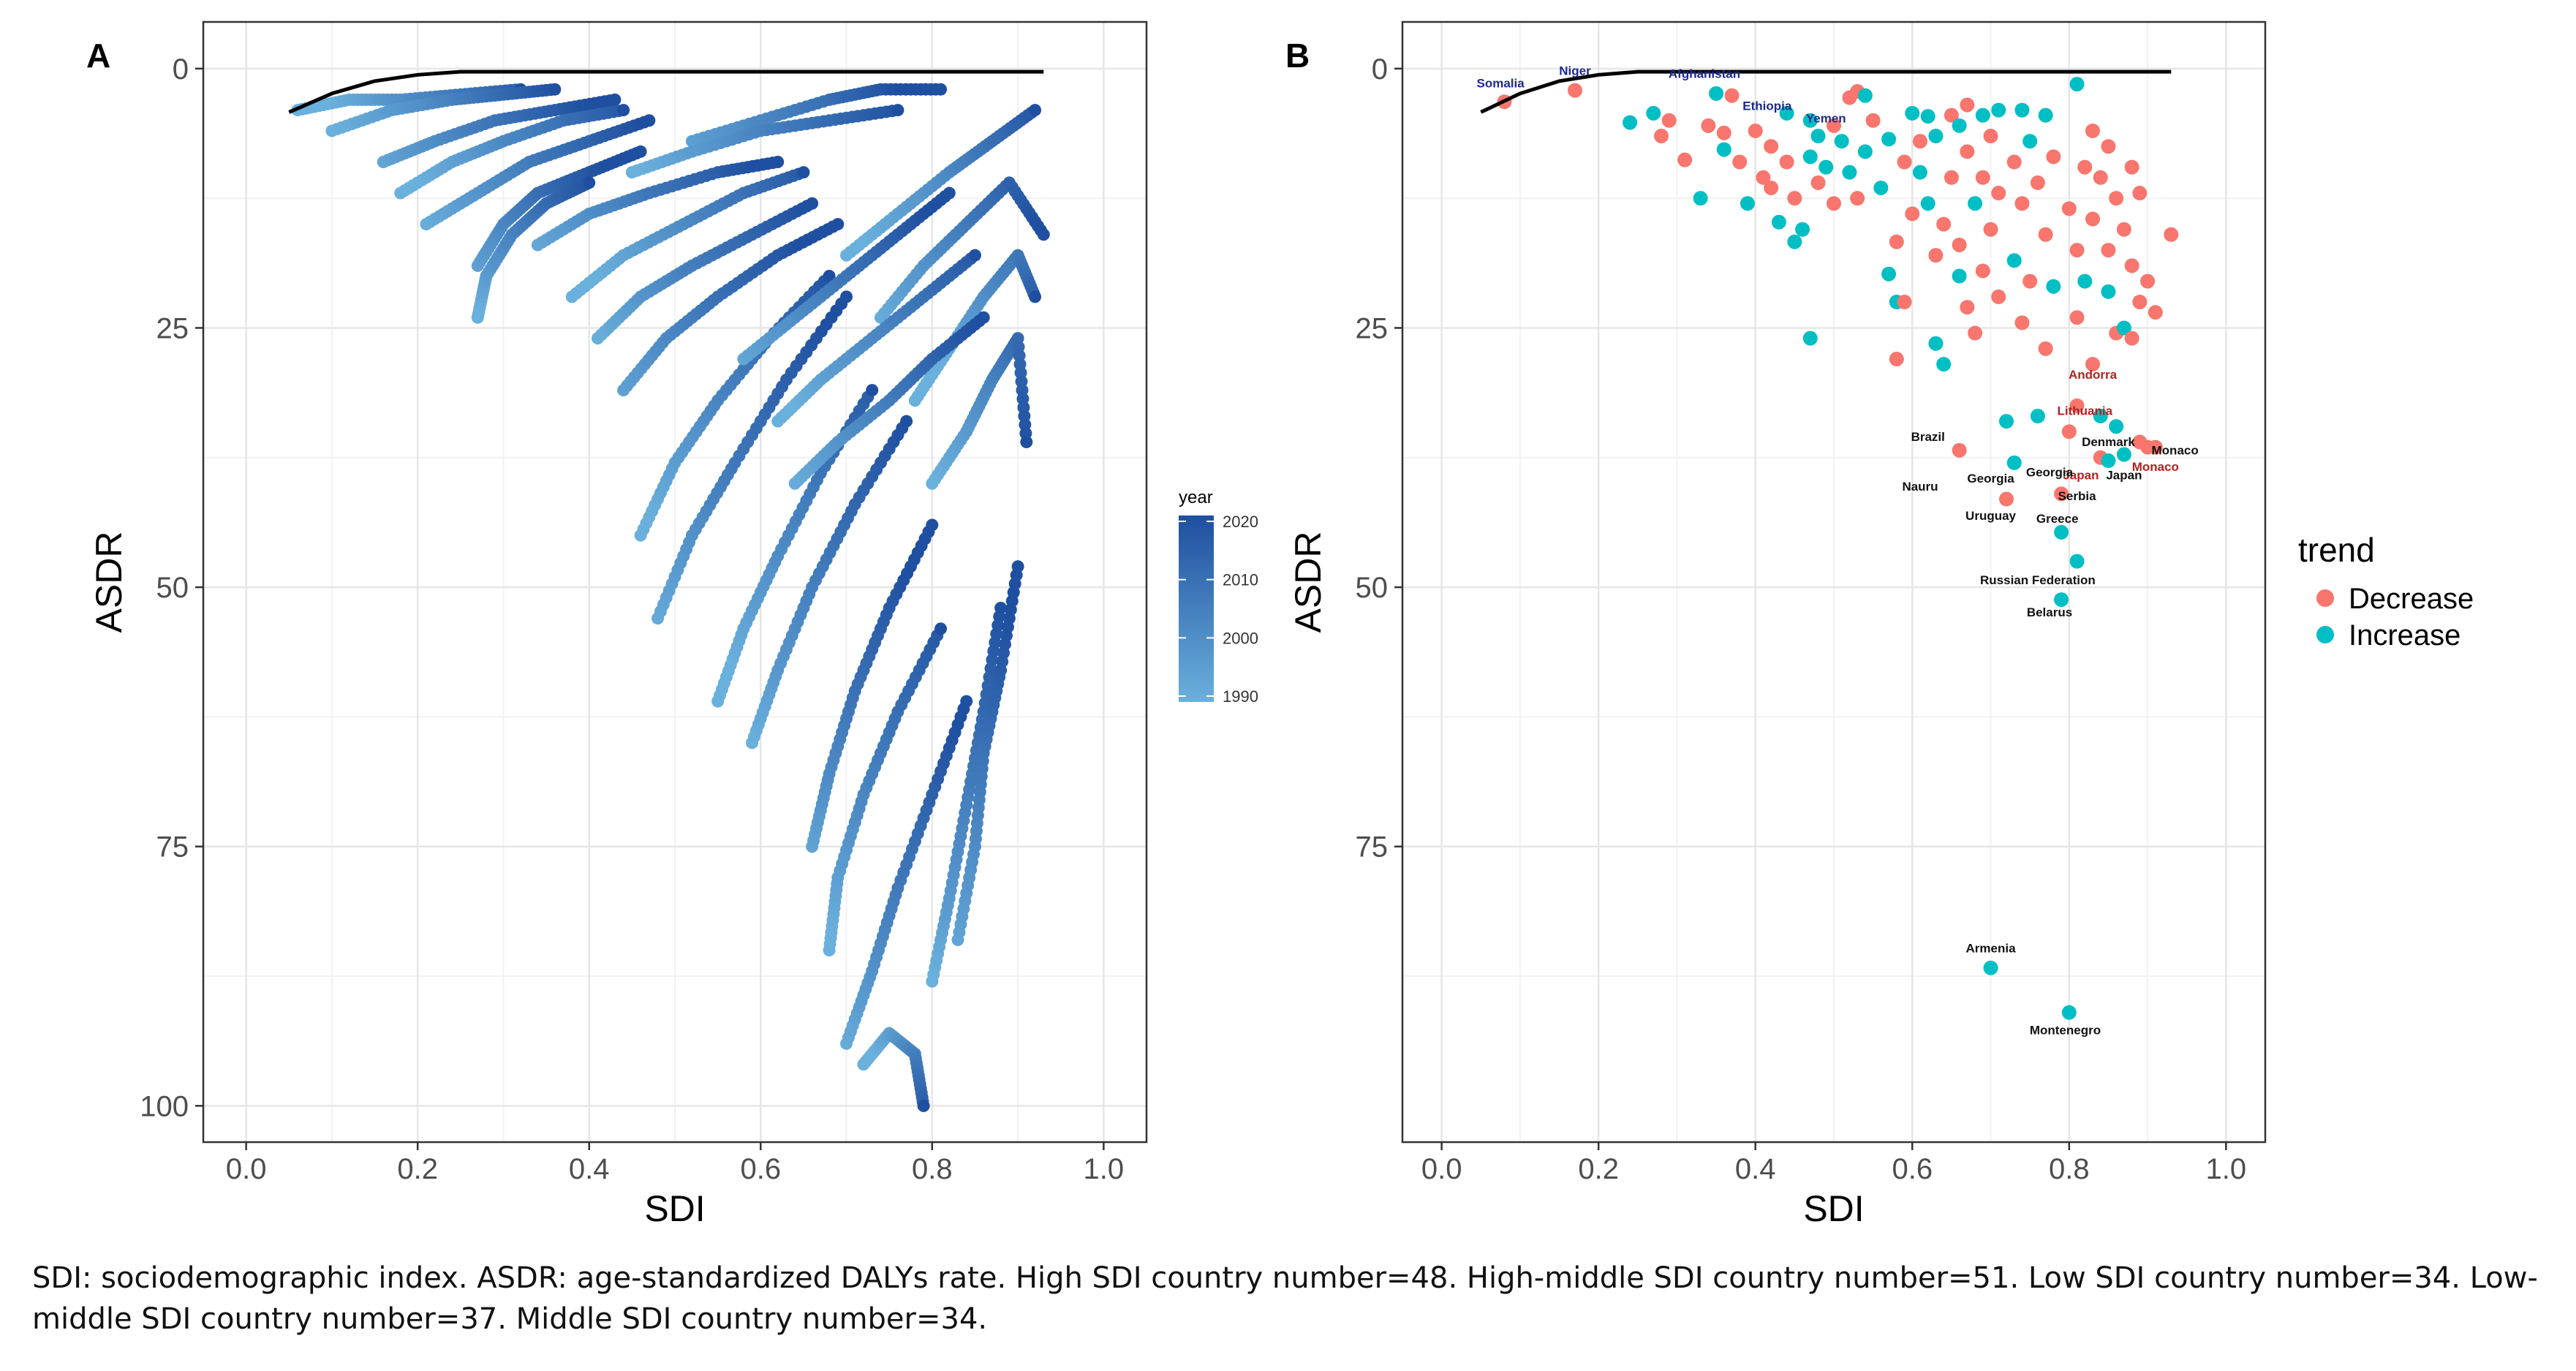 This screenshot has width=2576, height=1371. I want to click on x-tick-label: 0.8, so click(933, 1169).